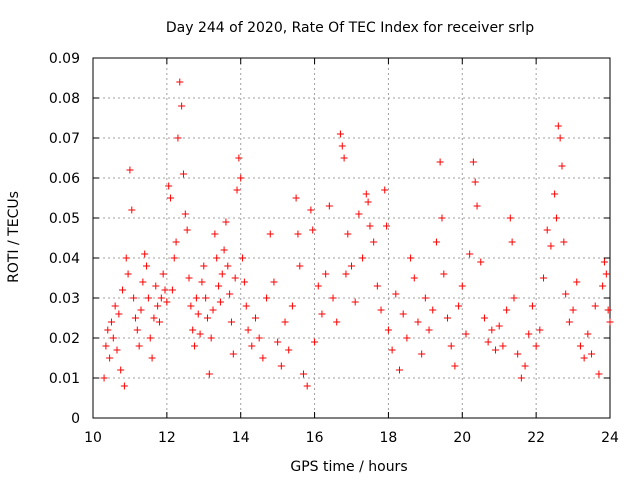  I want to click on y-tick-label: 0.09, so click(64, 59).